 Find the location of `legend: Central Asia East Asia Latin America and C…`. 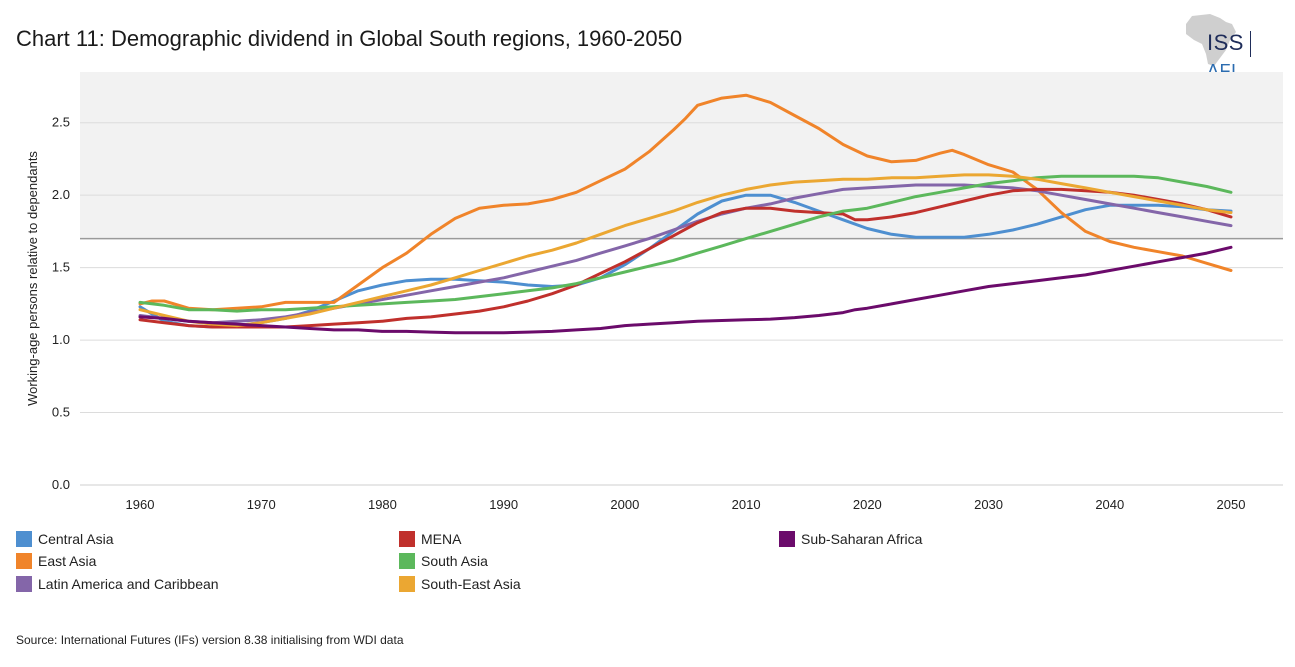

legend: Central Asia East Asia Latin America and C… is located at coordinates (646, 566).